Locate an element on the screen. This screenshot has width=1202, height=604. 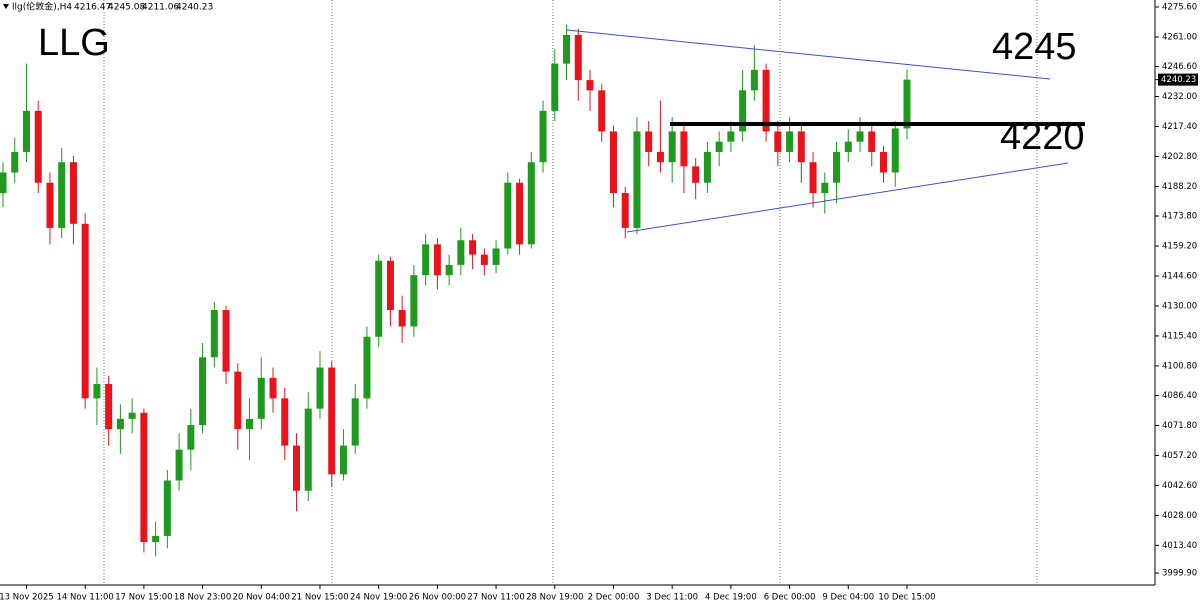
x-tick-label: 21 Nov 15:00 is located at coordinates (319, 598).